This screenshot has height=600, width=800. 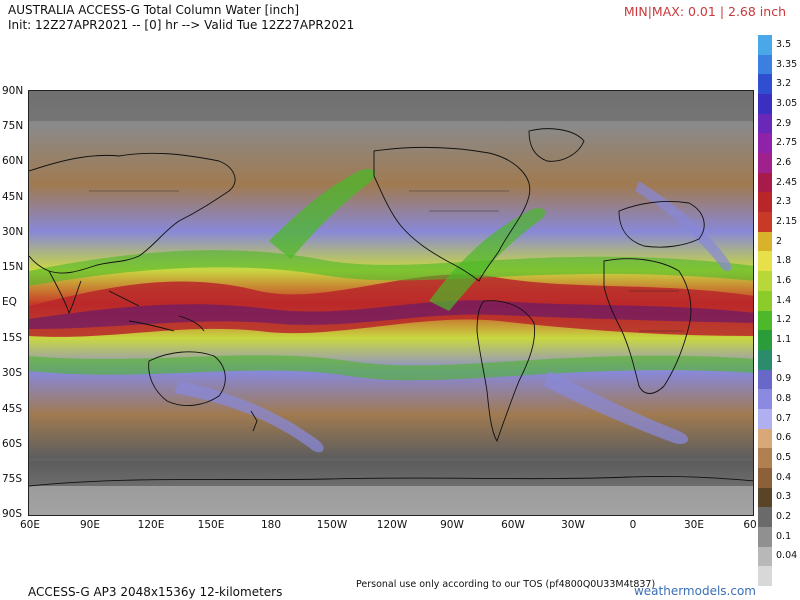 What do you see at coordinates (784, 536) in the screenshot?
I see `legend-label: 0.1` at bounding box center [784, 536].